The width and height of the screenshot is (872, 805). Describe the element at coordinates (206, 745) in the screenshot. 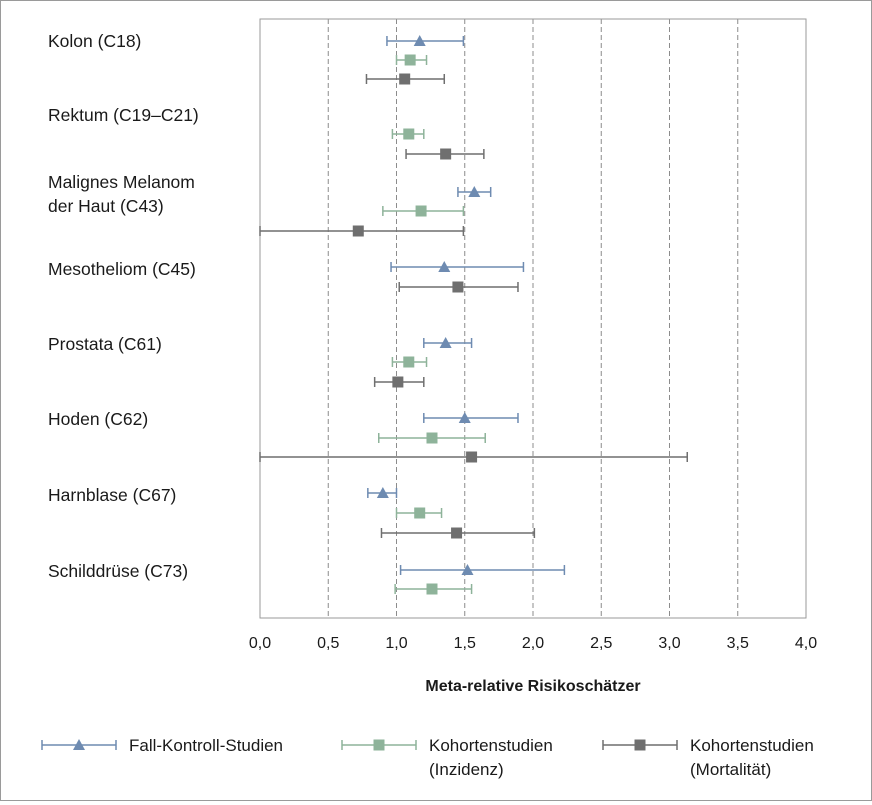

I see `legend-label: Fall-Kontroll-Studien` at that location.